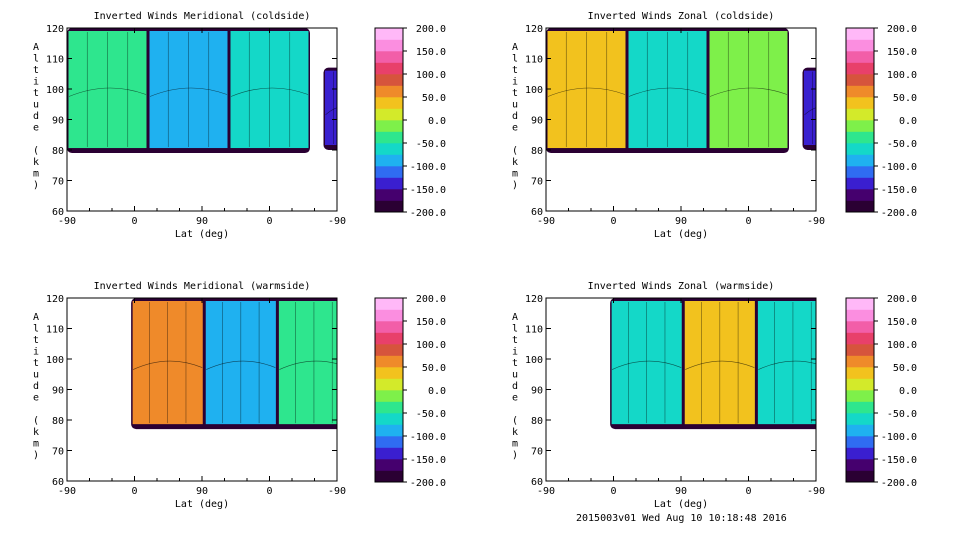 This screenshot has height=545, width=960. What do you see at coordinates (461, 380) in the screenshot?
I see `contour-line` at bounding box center [461, 380].